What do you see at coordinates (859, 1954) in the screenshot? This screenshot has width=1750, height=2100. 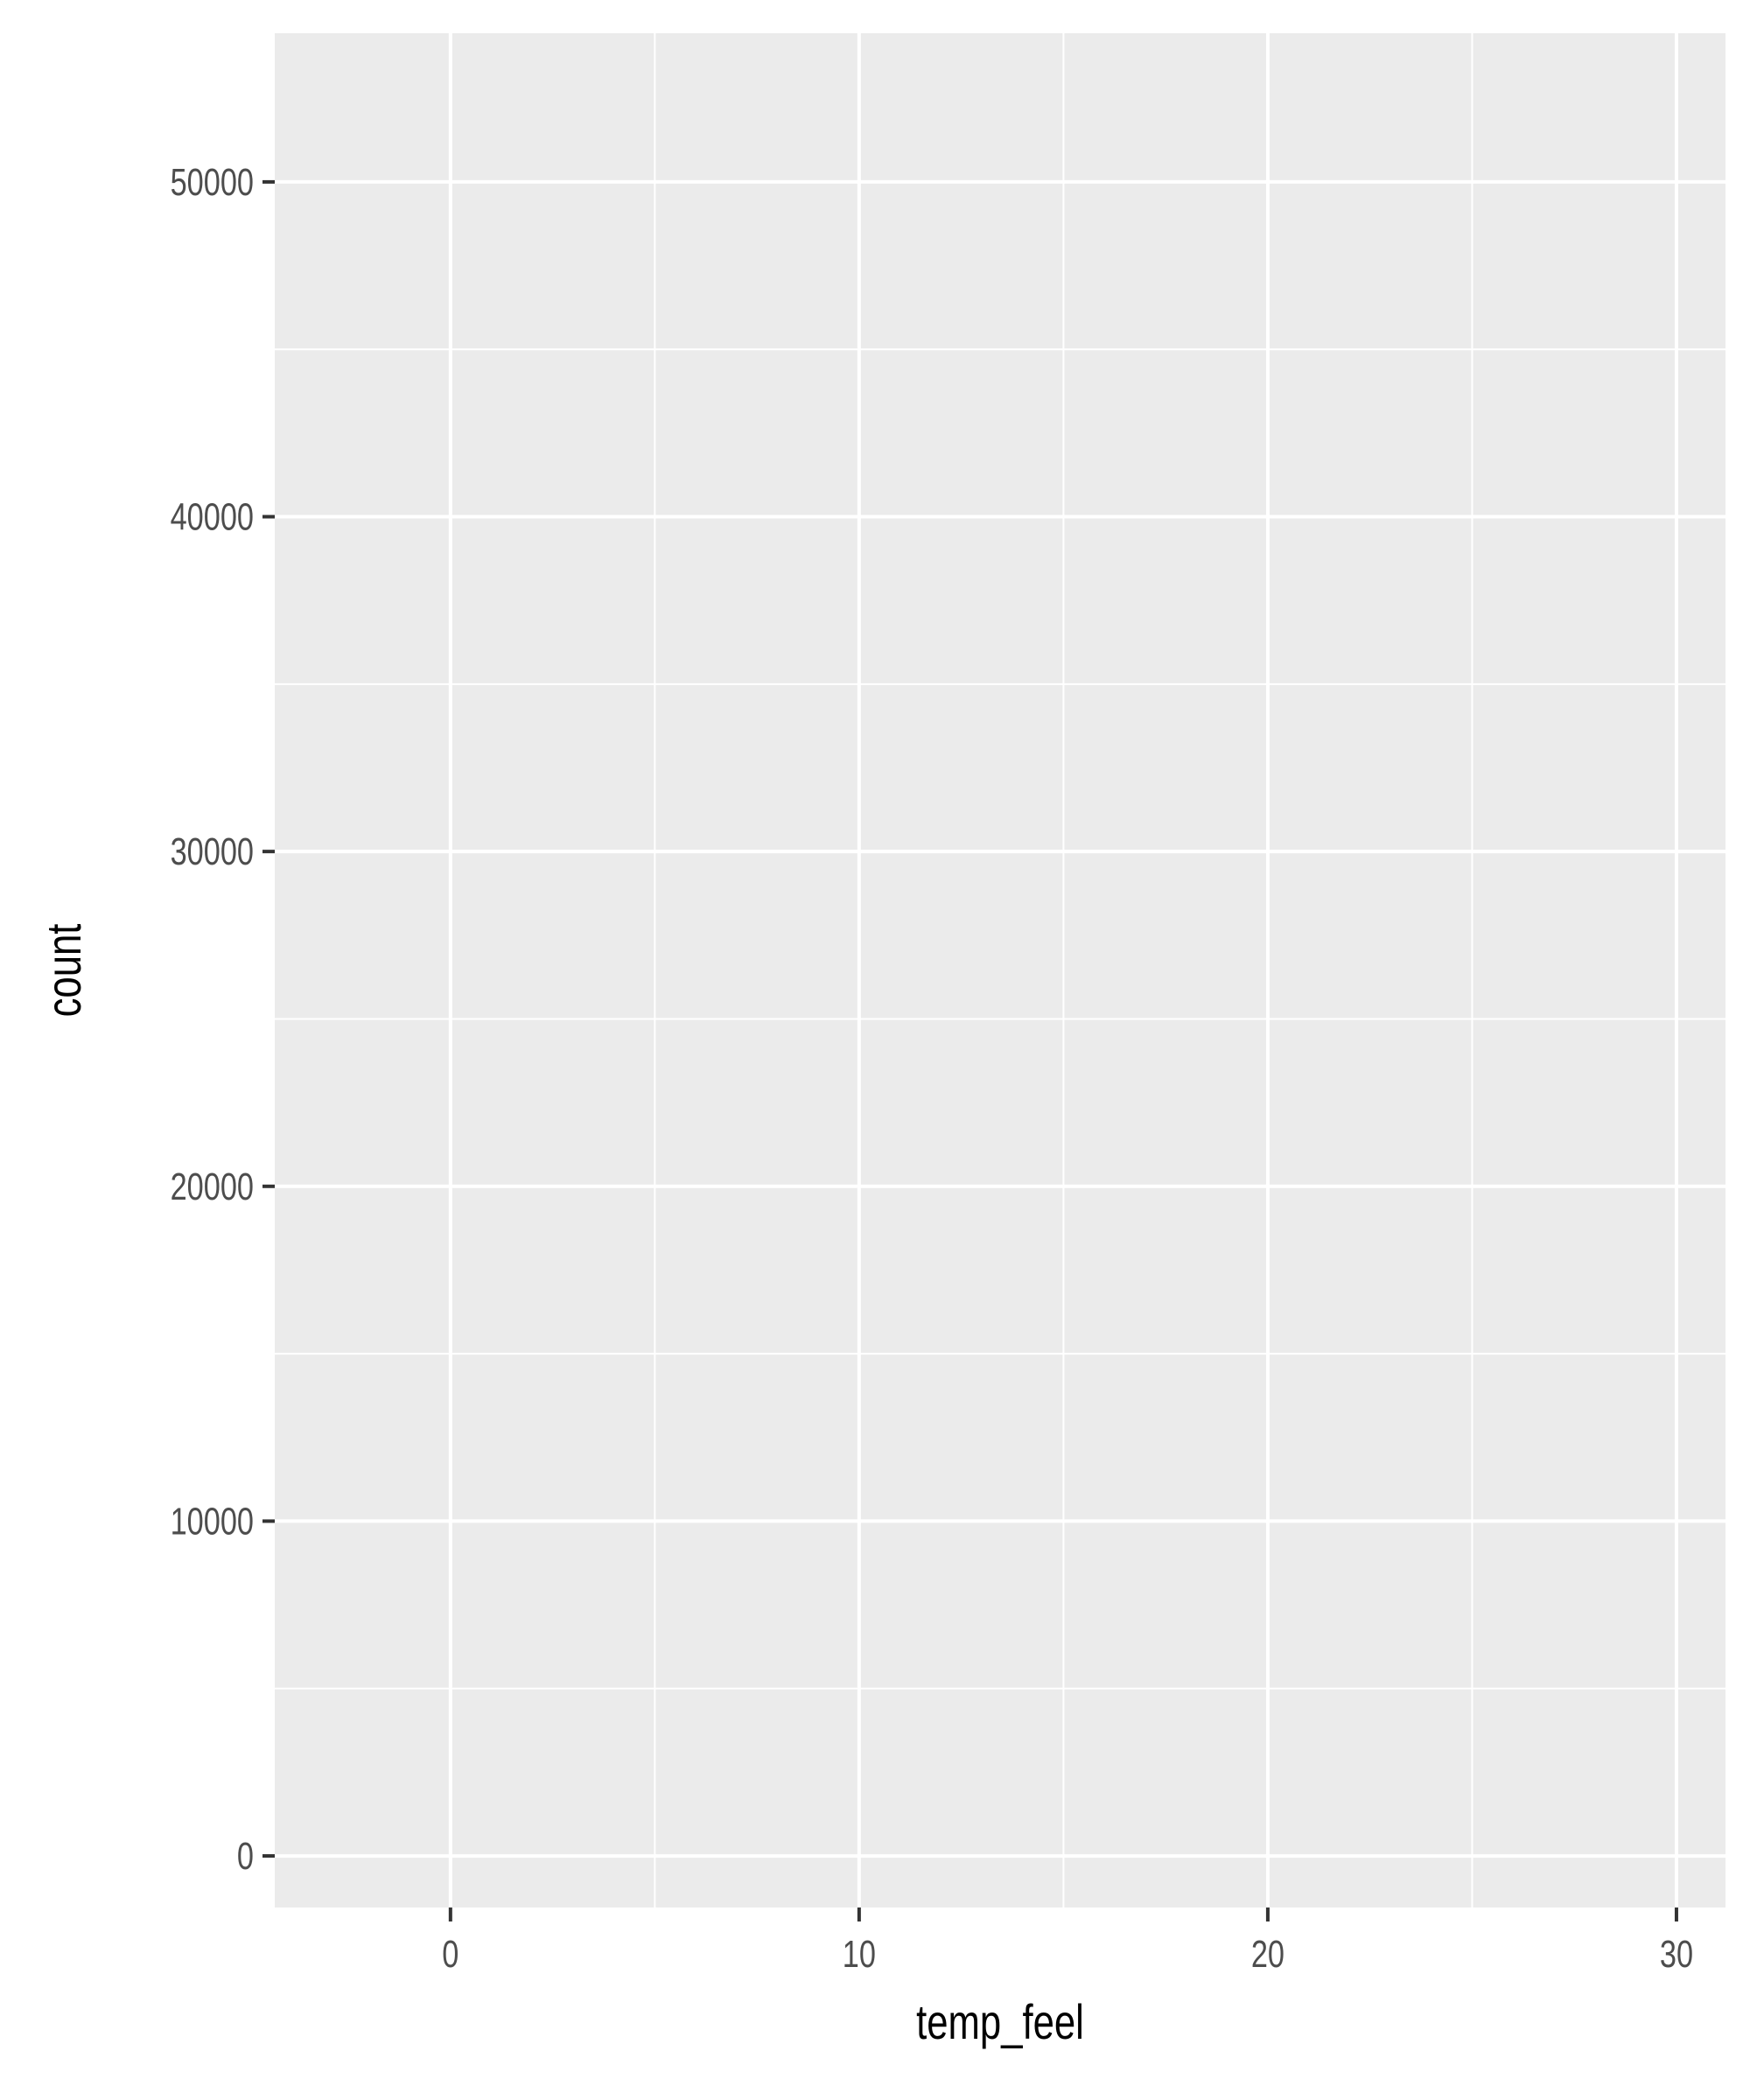 I see `x-tick-label: 10` at bounding box center [859, 1954].